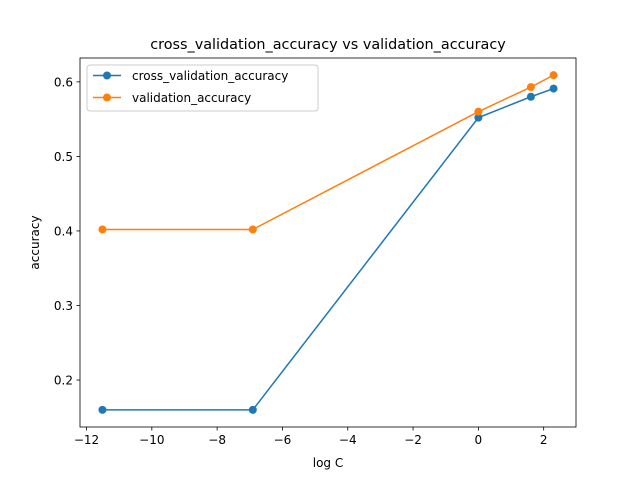 The height and width of the screenshot is (480, 640). I want to click on x-tick-label: 0, so click(479, 440).